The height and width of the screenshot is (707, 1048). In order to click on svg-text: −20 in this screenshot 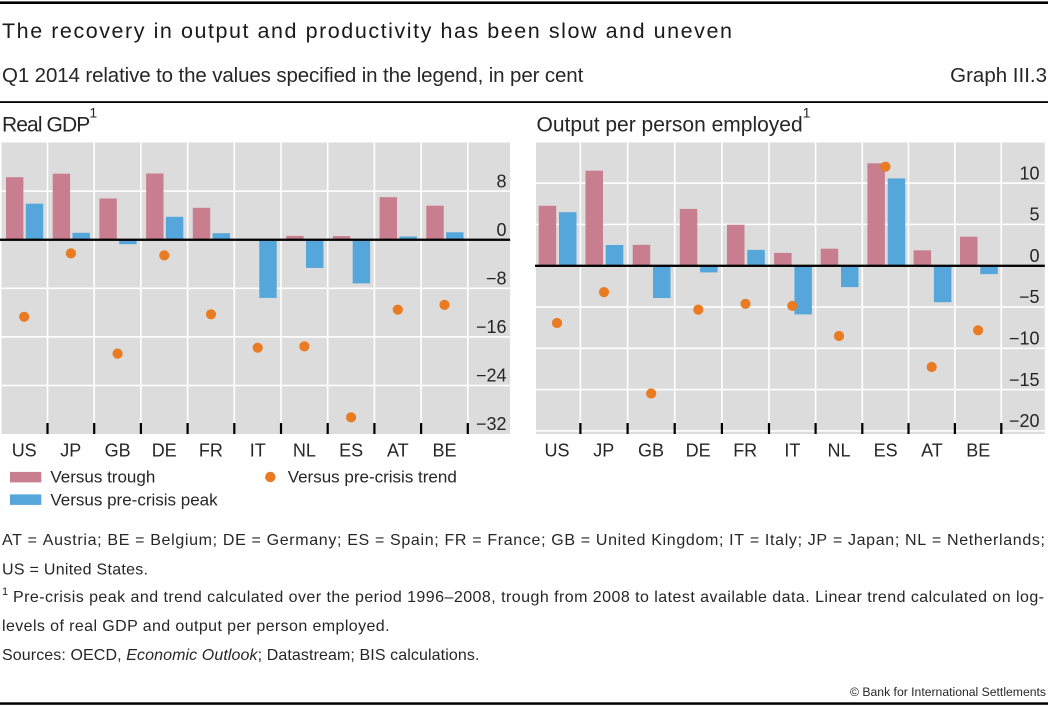, I will do `click(1024, 421)`.